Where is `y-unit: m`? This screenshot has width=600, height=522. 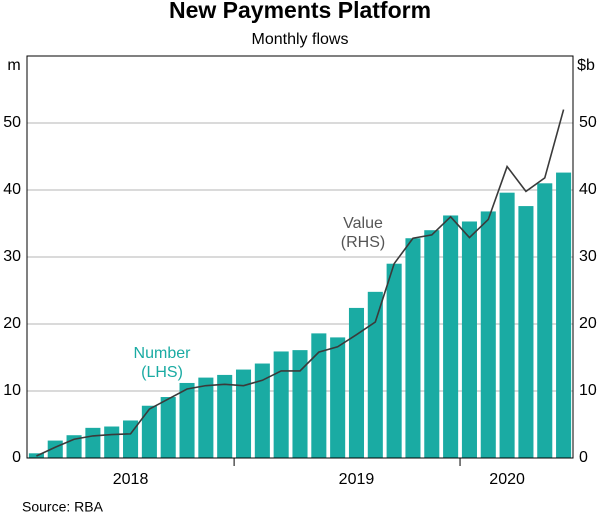 y-unit: m is located at coordinates (13, 65).